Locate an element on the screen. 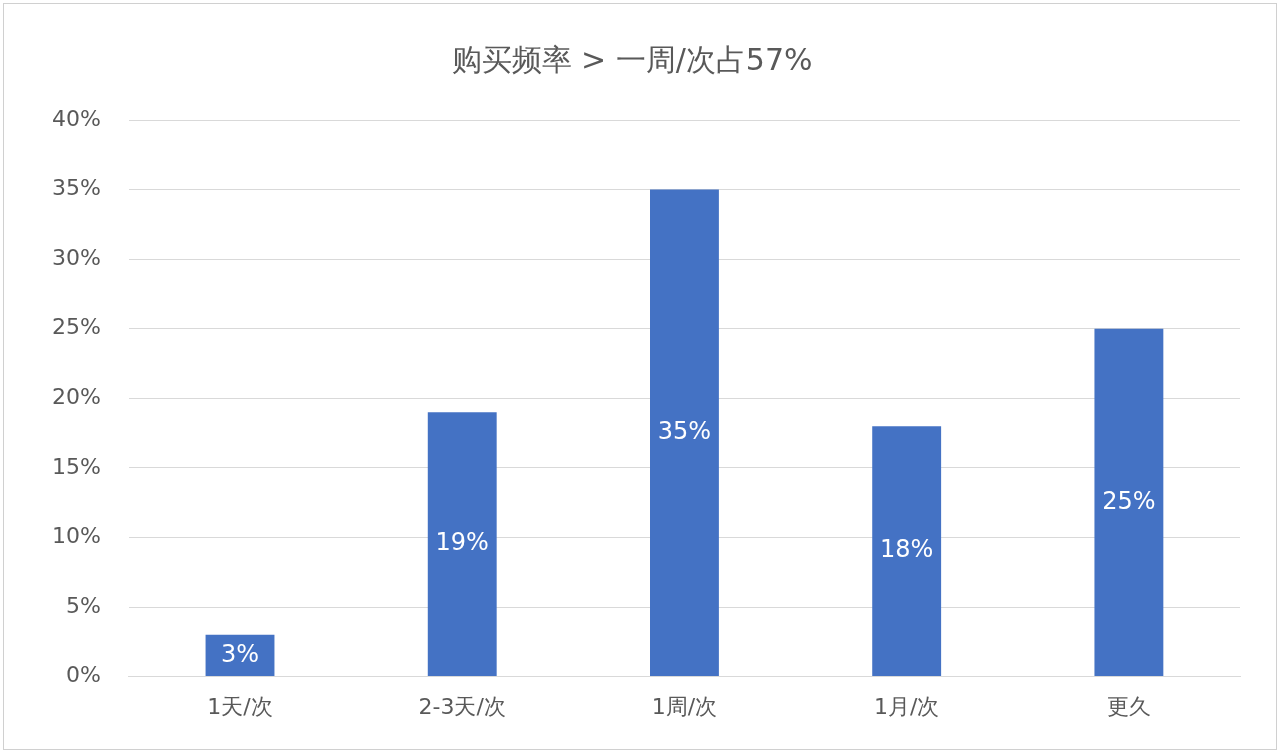 The height and width of the screenshot is (753, 1280). data-label: 25% is located at coordinates (1129, 500).